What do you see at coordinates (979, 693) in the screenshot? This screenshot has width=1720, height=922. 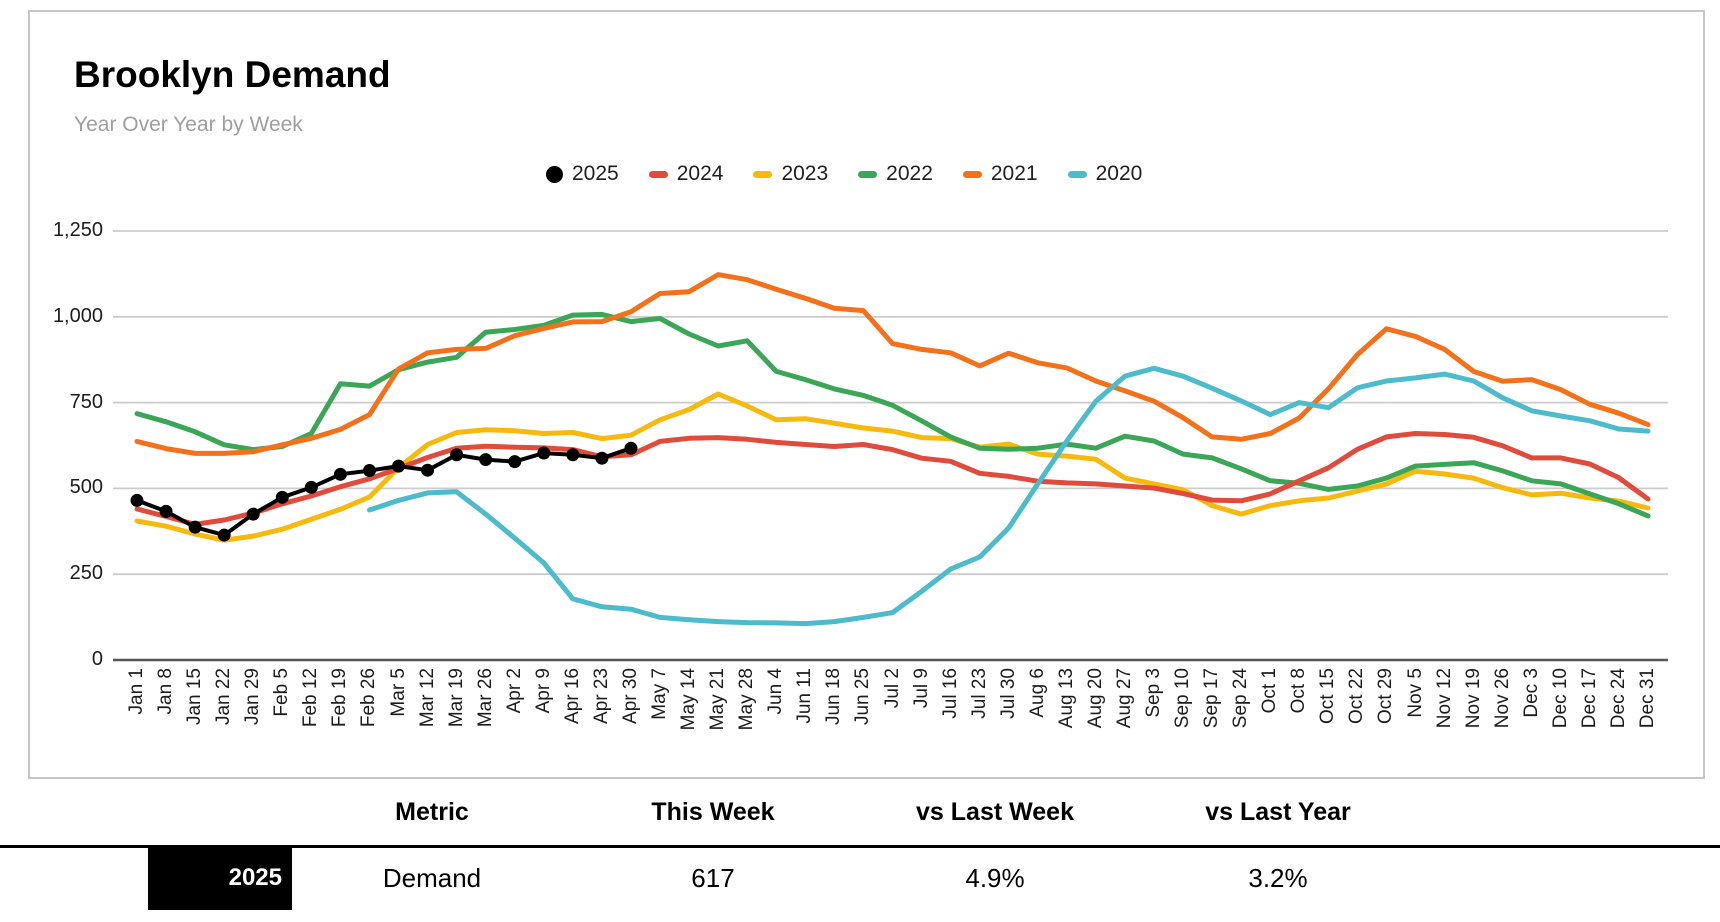 I see `x-axis-tick-label: Jul 23` at bounding box center [979, 693].